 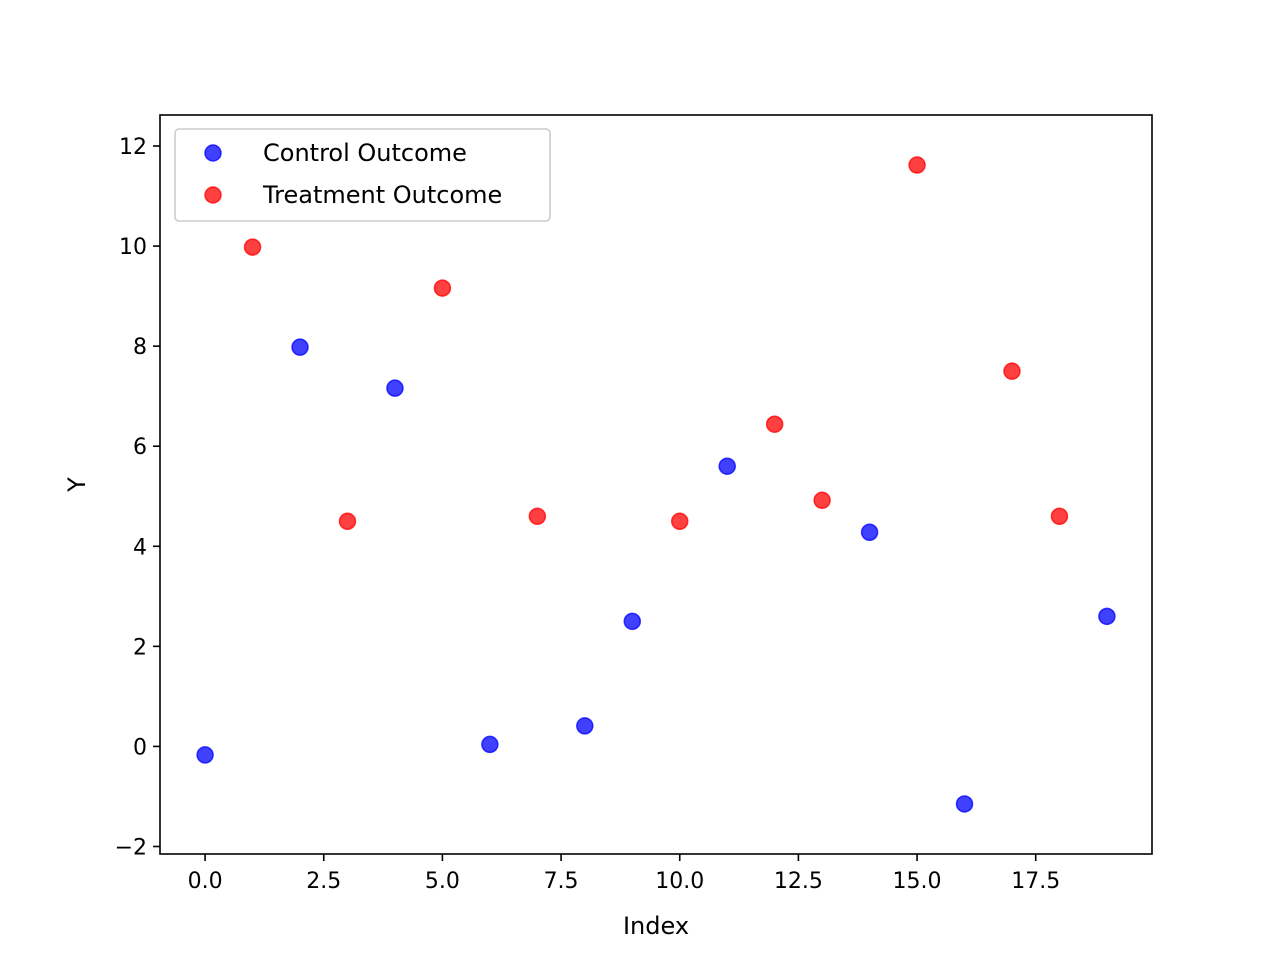 What do you see at coordinates (624, 874) in the screenshot?
I see `x-axis: 0.0 2.5 5.0 7.5 10.0 12.5 15.0 17.5` at bounding box center [624, 874].